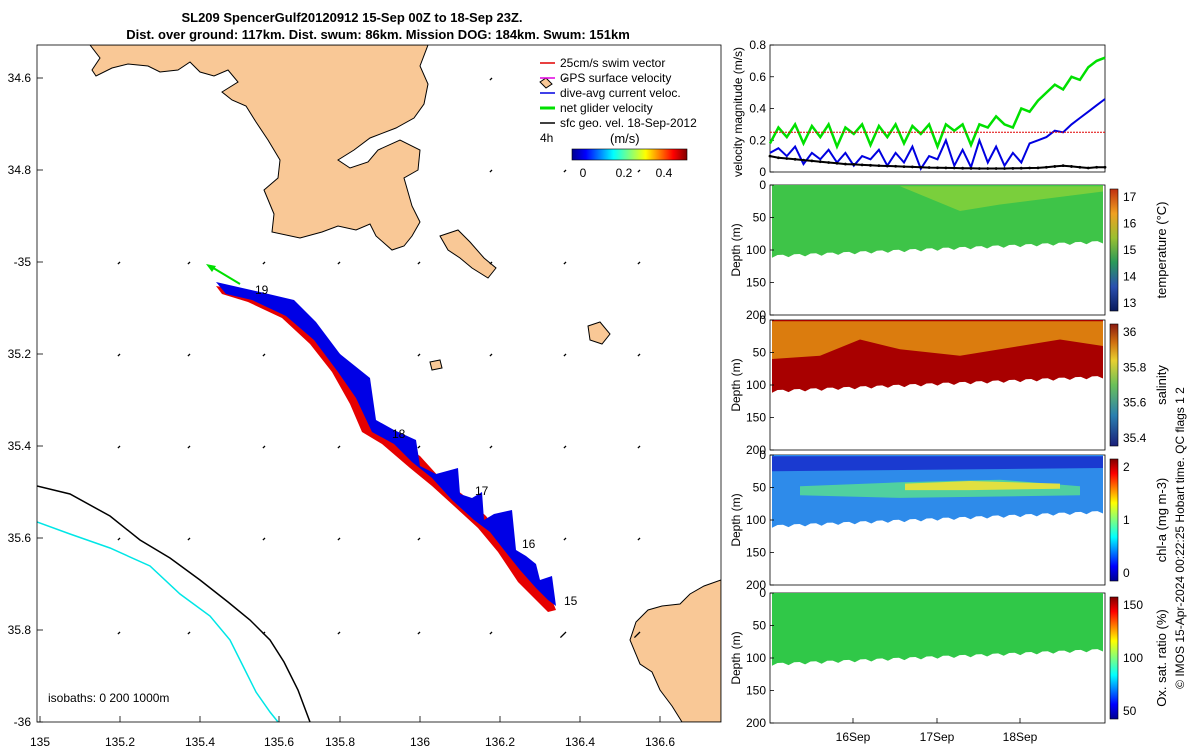  Describe the element at coordinates (1161, 250) in the screenshot. I see `section-colorbar-label: temperature (°C)` at that location.